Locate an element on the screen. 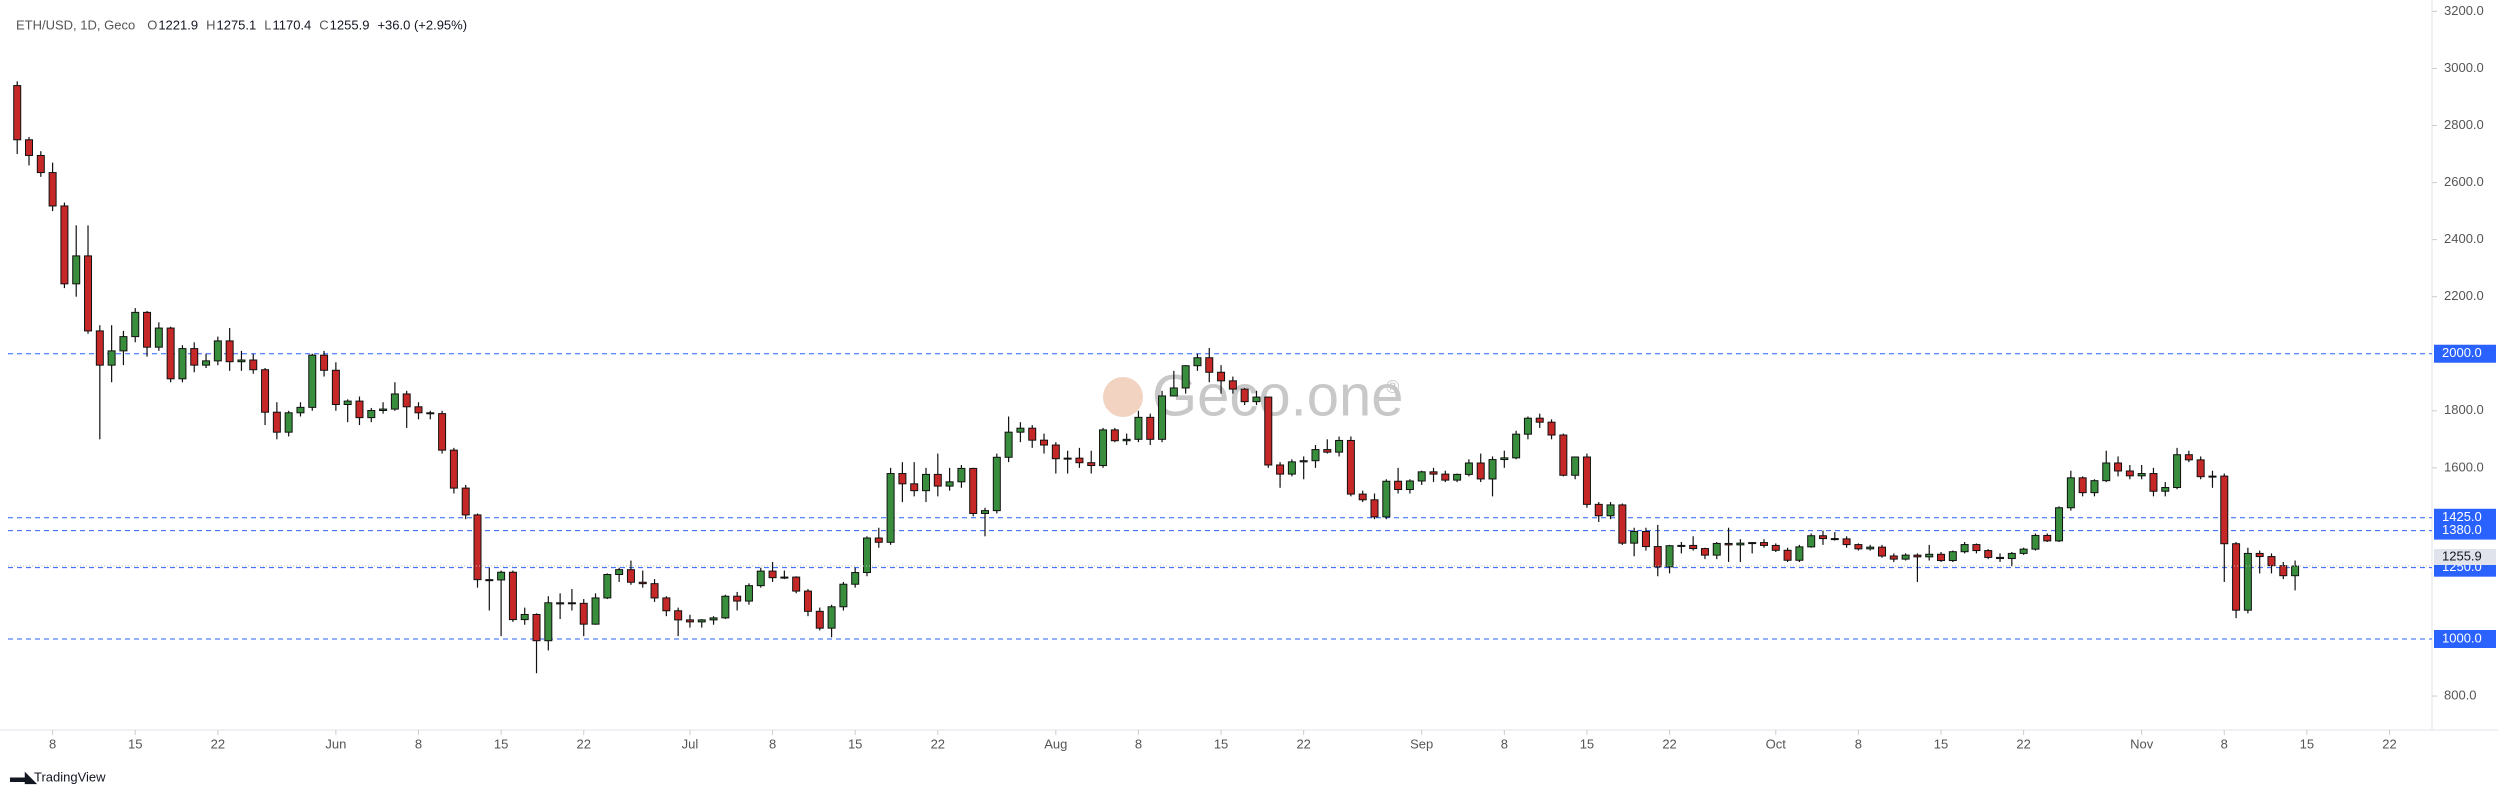 This screenshot has height=795, width=2498. ohlc-value: 1255.9 is located at coordinates (350, 24).